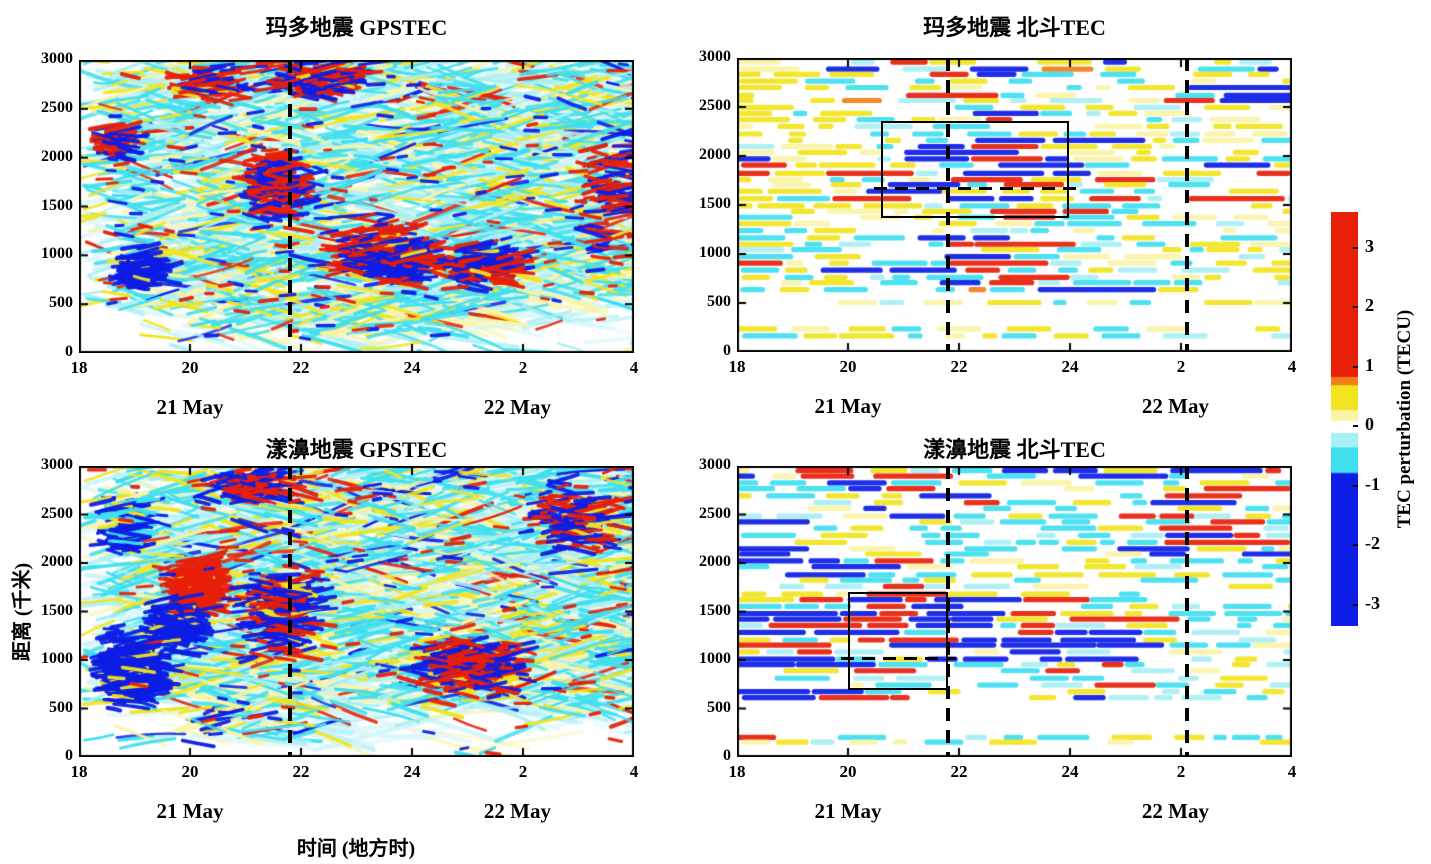  I want to click on panel-title-maduo-beidou: 玛多地震 北斗TEC, so click(1014, 27).